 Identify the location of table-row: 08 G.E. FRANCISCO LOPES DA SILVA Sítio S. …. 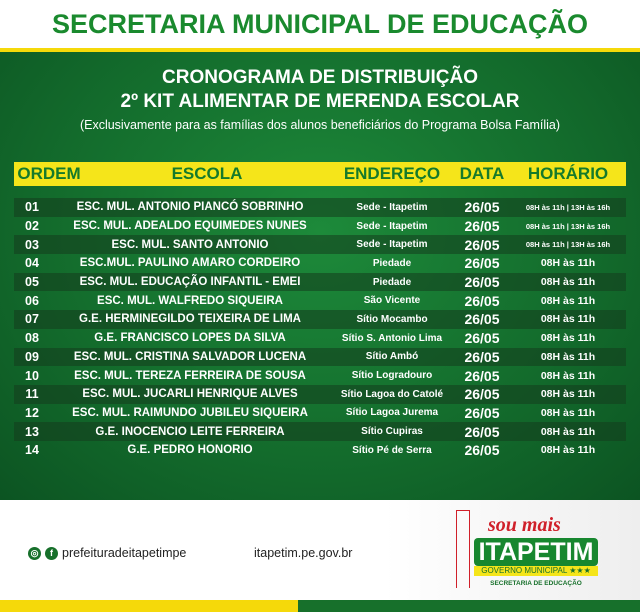
(320, 338).